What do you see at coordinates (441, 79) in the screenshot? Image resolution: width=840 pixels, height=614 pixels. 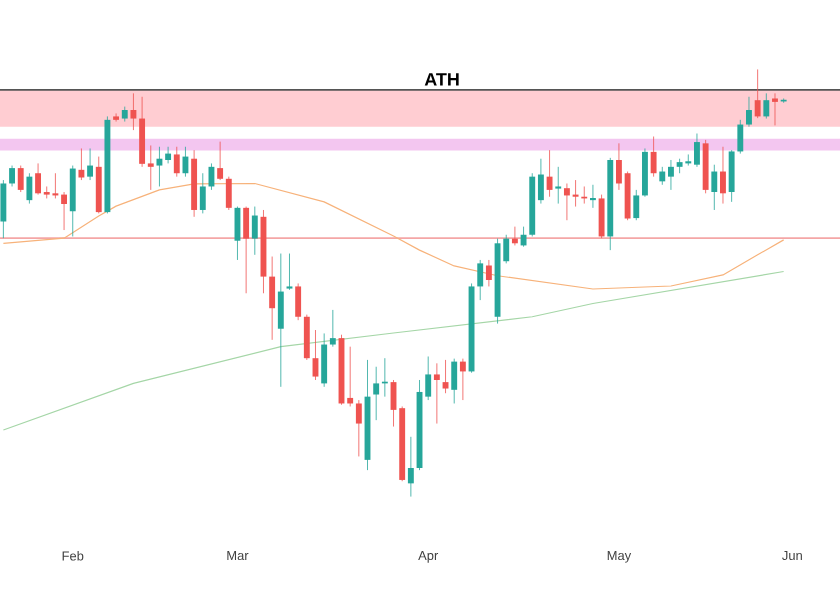 I see `ref-line-label: ATH` at bounding box center [441, 79].